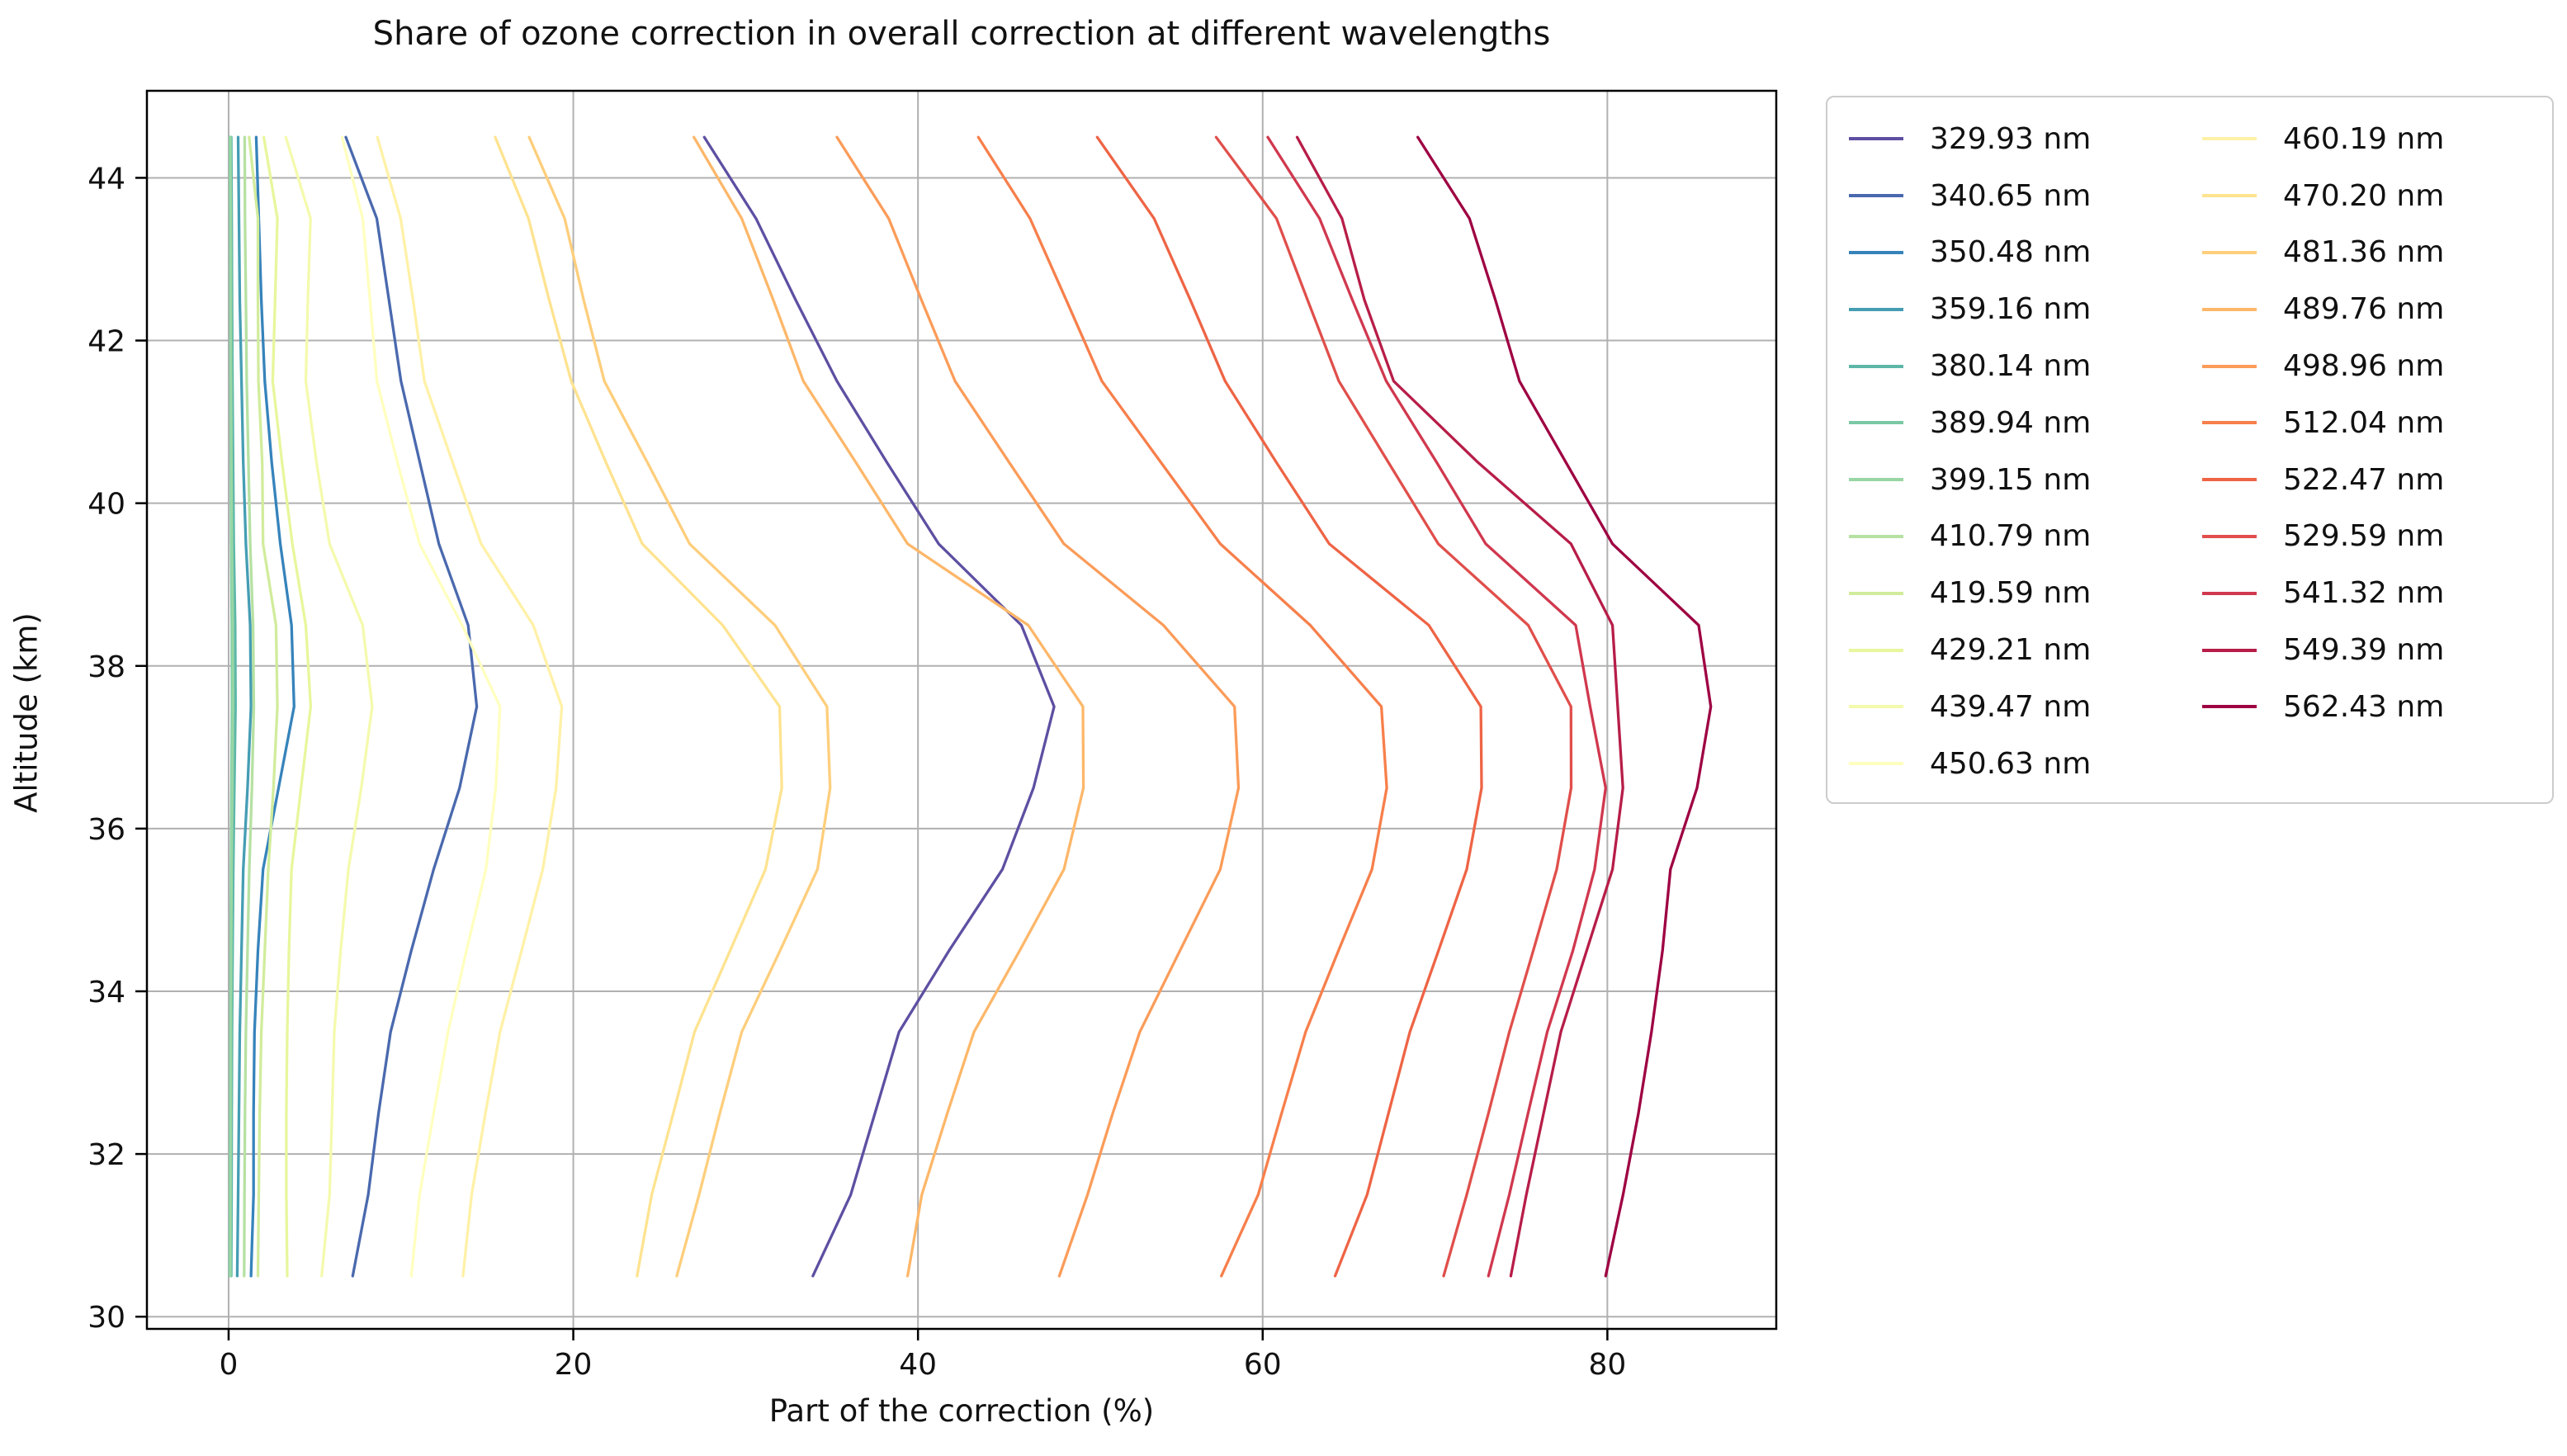 The height and width of the screenshot is (1456, 2567). I want to click on legend-item: 562.43 nm, so click(2373, 706).